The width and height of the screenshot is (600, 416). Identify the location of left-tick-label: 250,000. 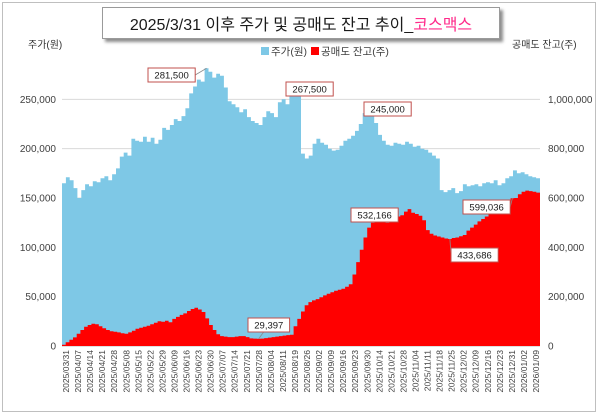
(38, 100).